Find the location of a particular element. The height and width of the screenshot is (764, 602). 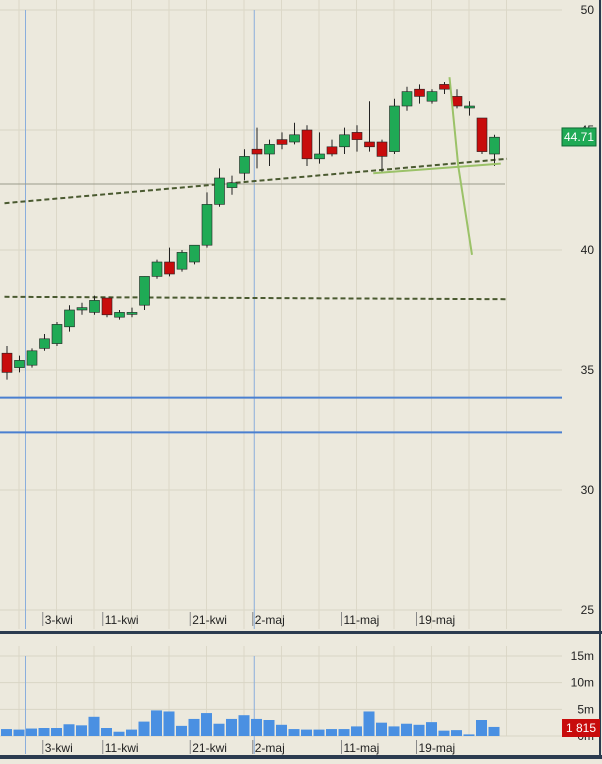

bottom-border is located at coordinates (301, 757).